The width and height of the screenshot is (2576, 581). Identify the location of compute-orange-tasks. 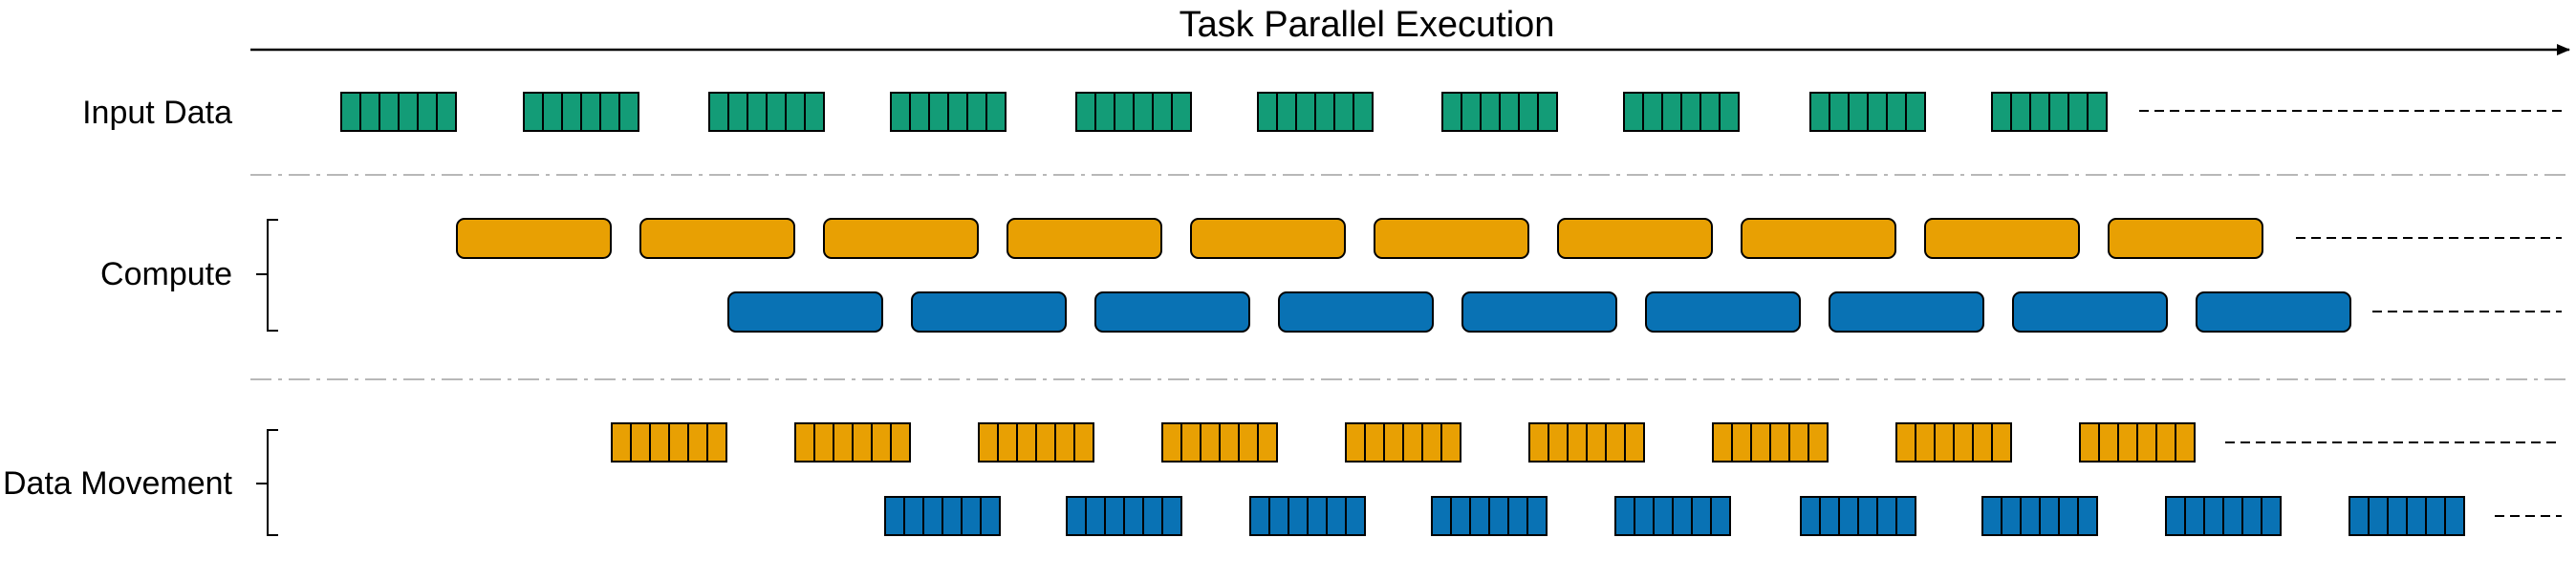
(1359, 238).